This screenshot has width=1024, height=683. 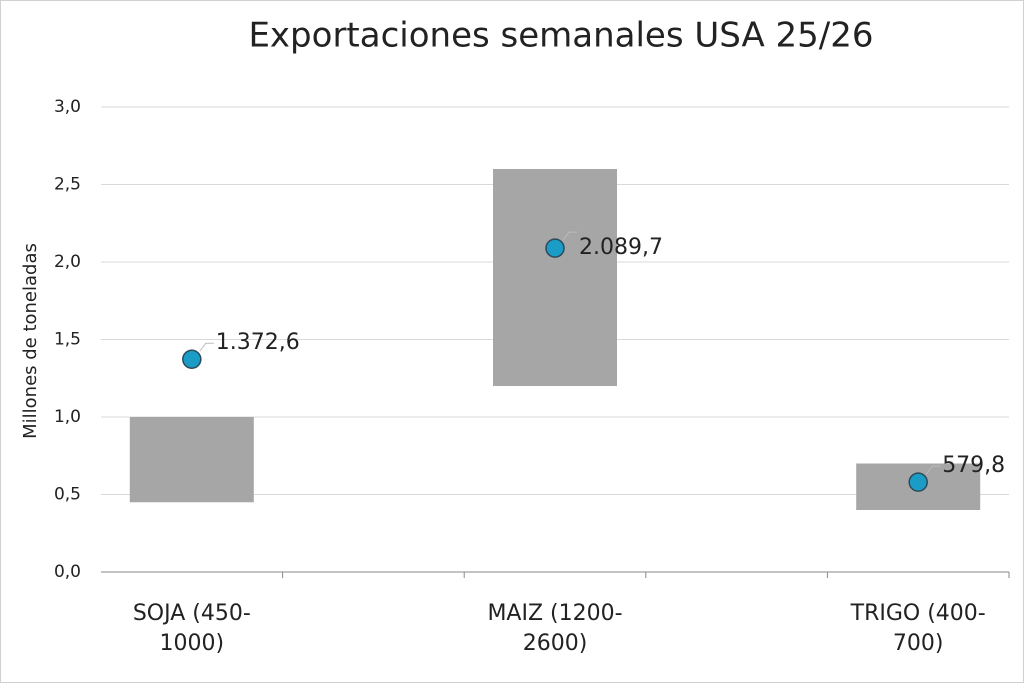 What do you see at coordinates (67, 185) in the screenshot?
I see `y-tick-label: 2,5` at bounding box center [67, 185].